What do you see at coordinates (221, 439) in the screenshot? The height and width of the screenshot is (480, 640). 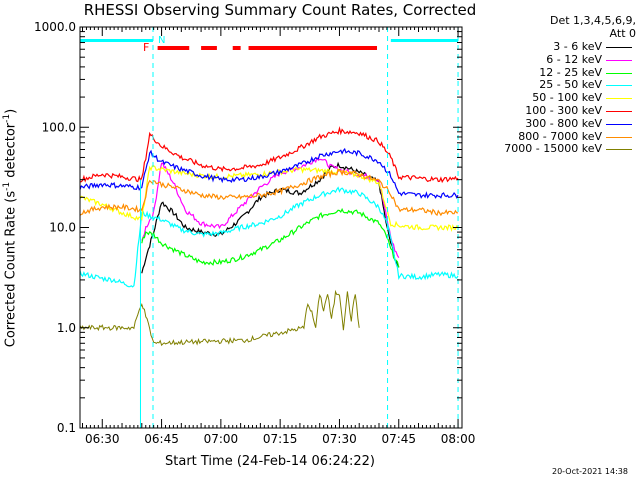 I see `x-tick-label-2: 07:00` at bounding box center [221, 439].